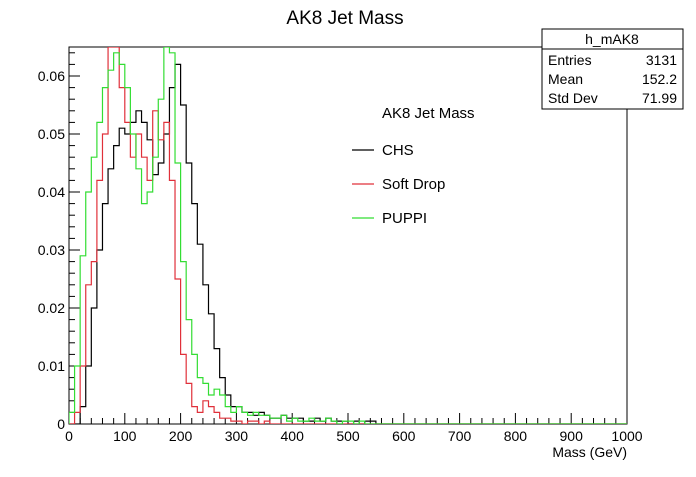 This screenshot has height=477, width=696. What do you see at coordinates (589, 452) in the screenshot?
I see `x-axis-label: Mass (GeV)` at bounding box center [589, 452].